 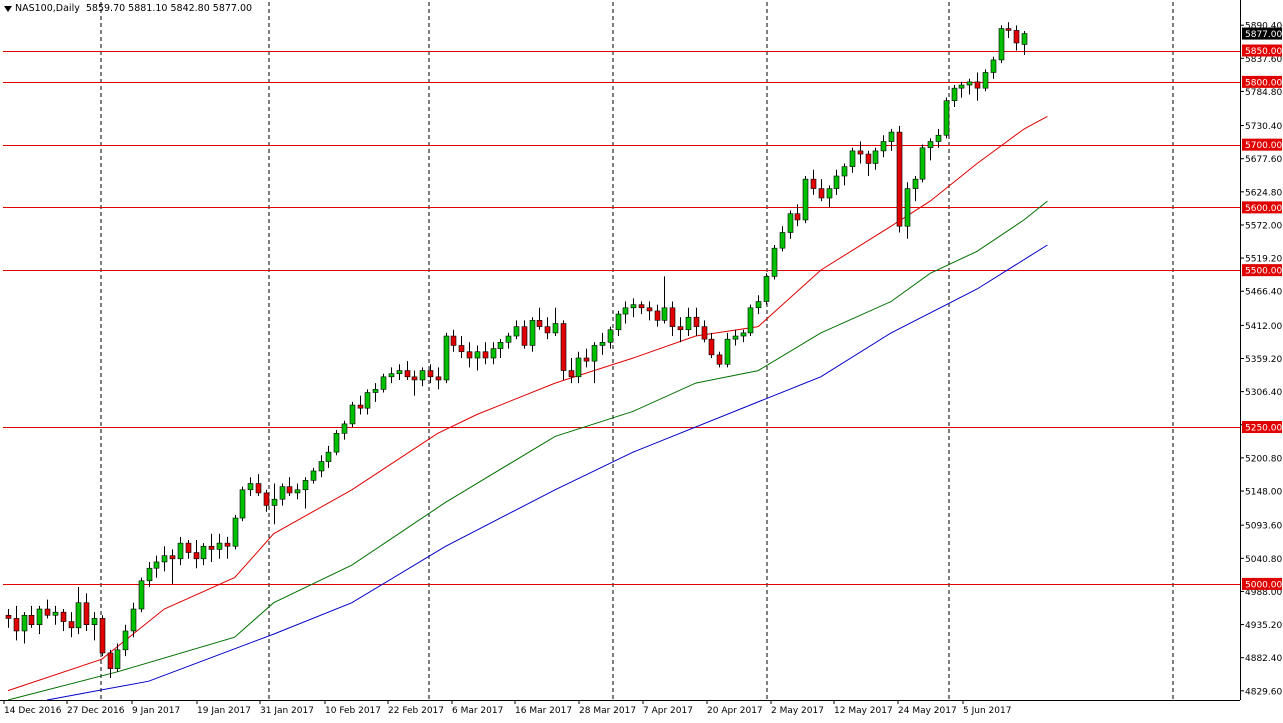 I want to click on y-tick-label-15: 5093.60, so click(x=1263, y=527).